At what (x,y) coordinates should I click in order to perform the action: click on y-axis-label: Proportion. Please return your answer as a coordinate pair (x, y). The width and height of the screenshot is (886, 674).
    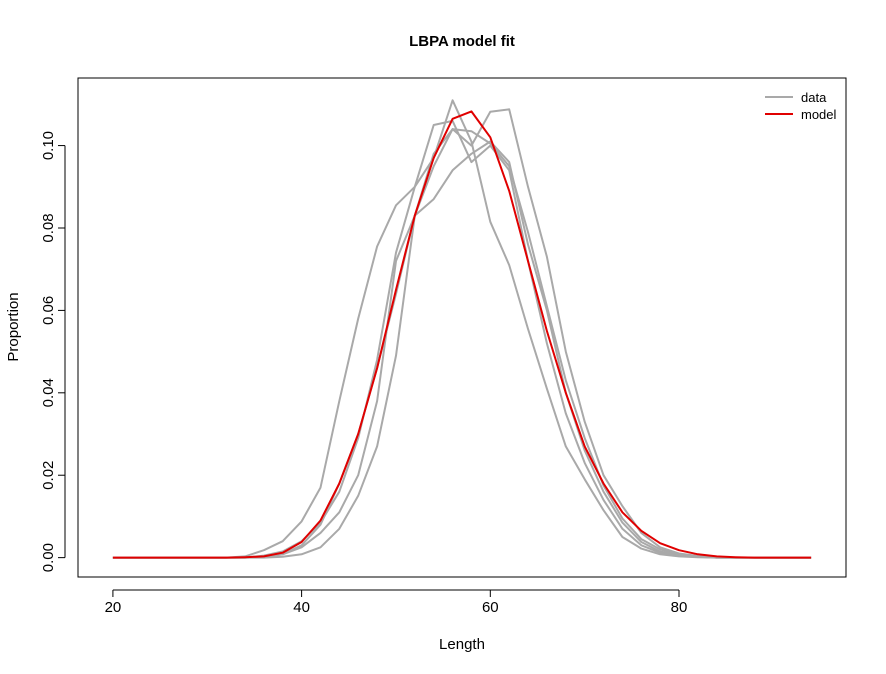
    Looking at the image, I should click on (13, 326).